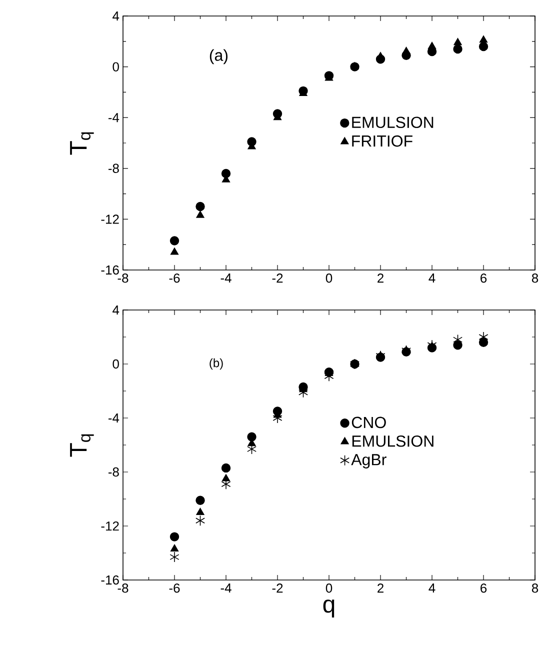  Describe the element at coordinates (219, 56) in the screenshot. I see `annotation: (a)` at that location.